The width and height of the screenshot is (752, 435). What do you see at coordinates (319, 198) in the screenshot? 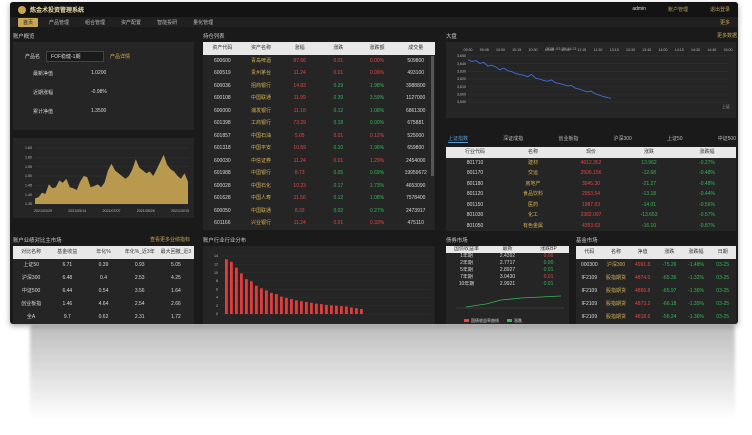
I see `table-row: 601628 中国人寿 11.56 0.12 1.08% 7578400` at bounding box center [319, 198].